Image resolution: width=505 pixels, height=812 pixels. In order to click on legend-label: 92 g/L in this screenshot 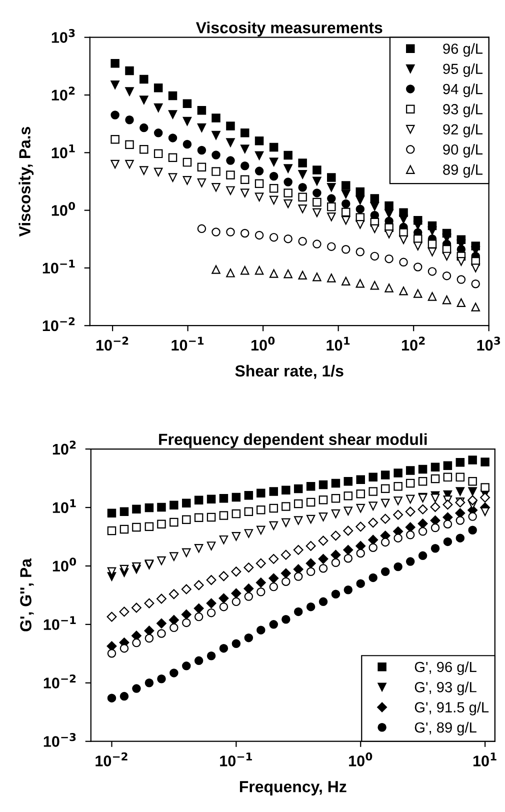, I will do `click(463, 131)`.